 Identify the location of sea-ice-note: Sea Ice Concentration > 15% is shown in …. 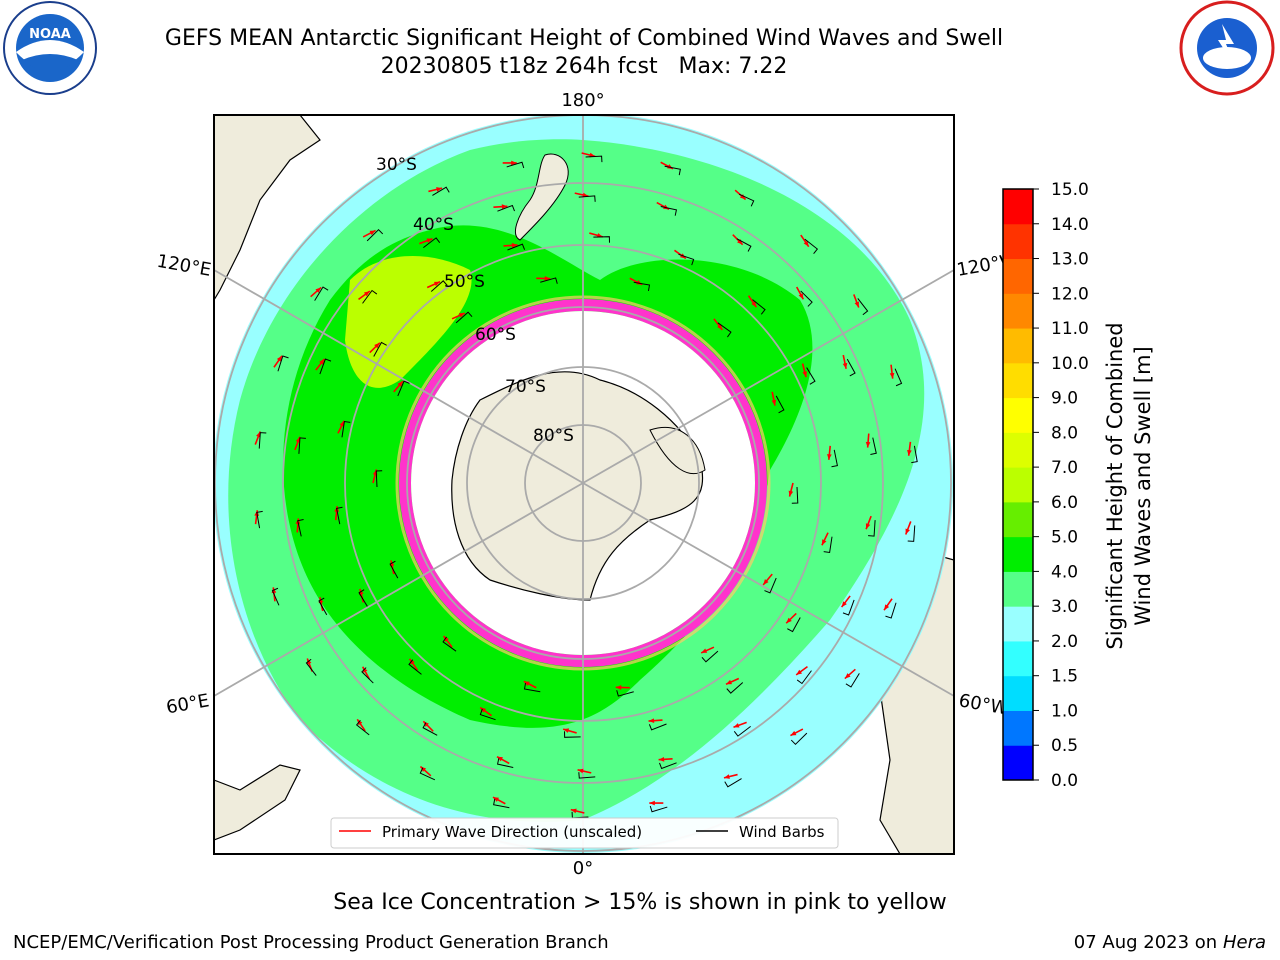
(640, 902).